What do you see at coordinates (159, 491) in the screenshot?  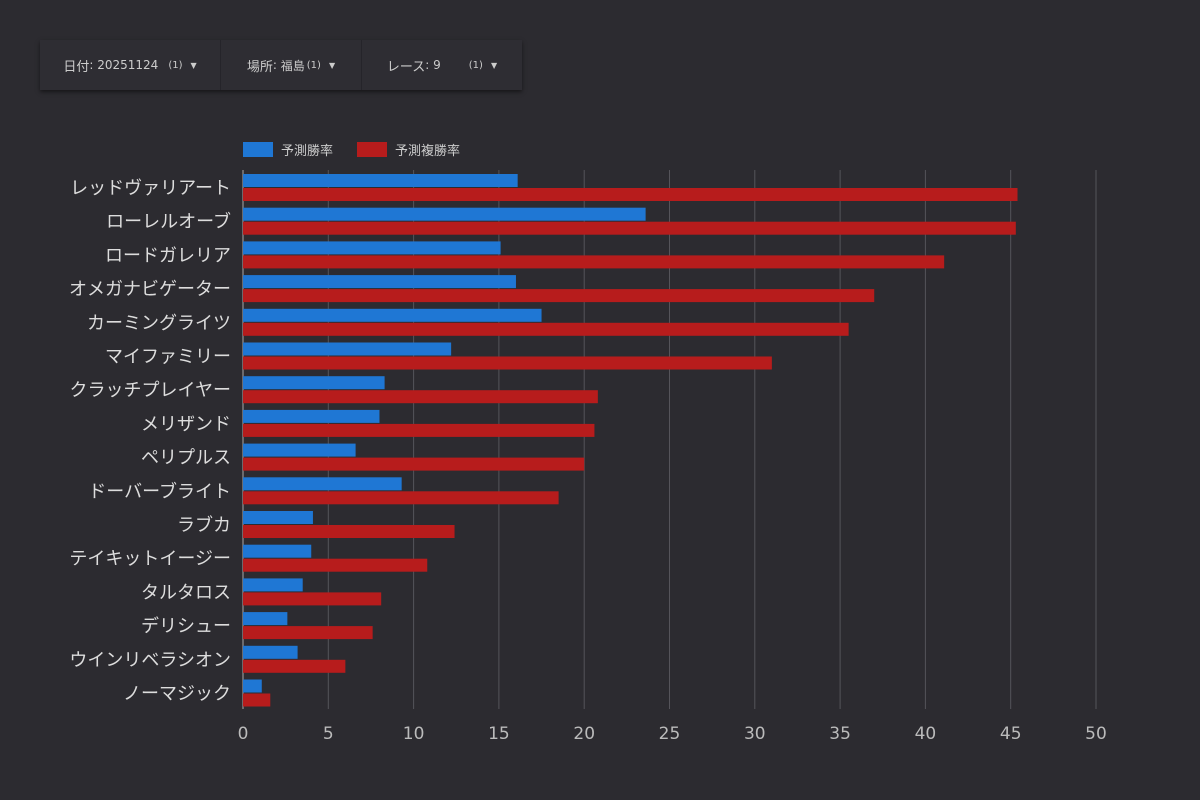 I see `category-label: ドーバーブライト` at bounding box center [159, 491].